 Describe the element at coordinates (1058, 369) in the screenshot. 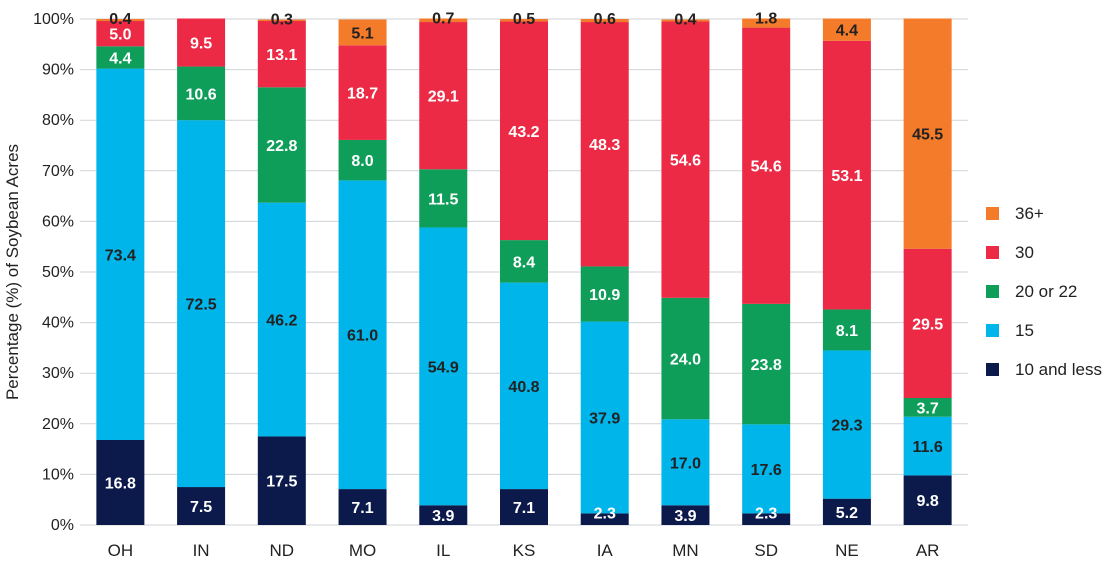

I see `legend-label: 10 and less` at that location.